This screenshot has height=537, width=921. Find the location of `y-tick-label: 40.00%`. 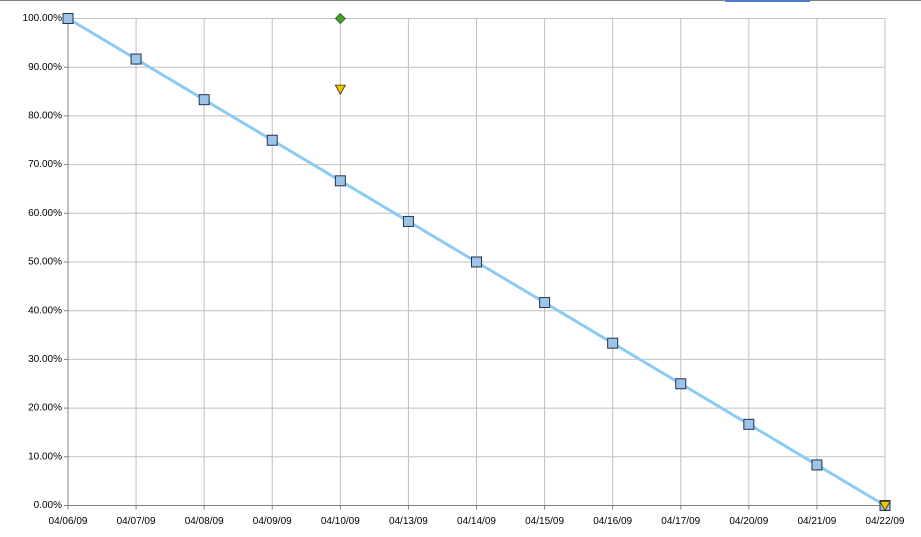

y-tick-label: 40.00% is located at coordinates (45, 310).